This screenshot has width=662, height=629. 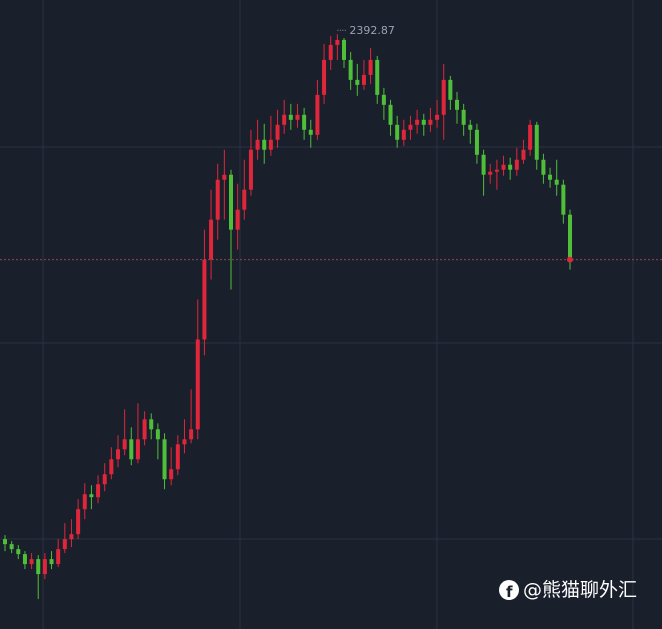 I want to click on last-price-dot, so click(x=570, y=259).